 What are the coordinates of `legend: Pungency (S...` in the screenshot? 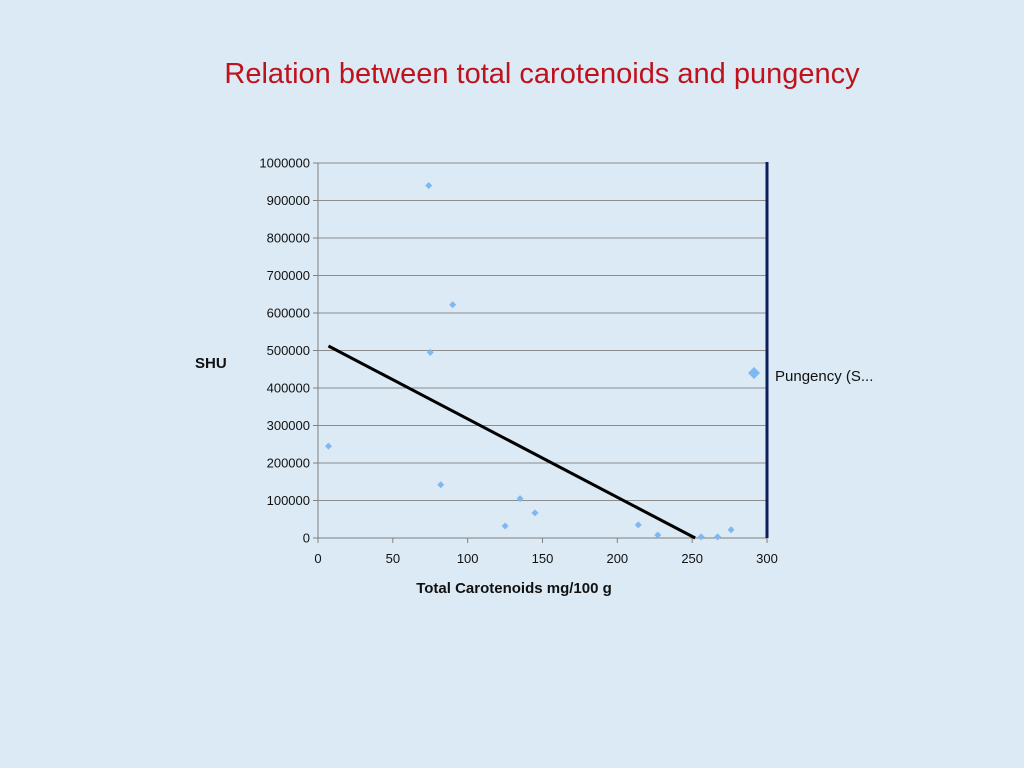 It's located at (810, 376).